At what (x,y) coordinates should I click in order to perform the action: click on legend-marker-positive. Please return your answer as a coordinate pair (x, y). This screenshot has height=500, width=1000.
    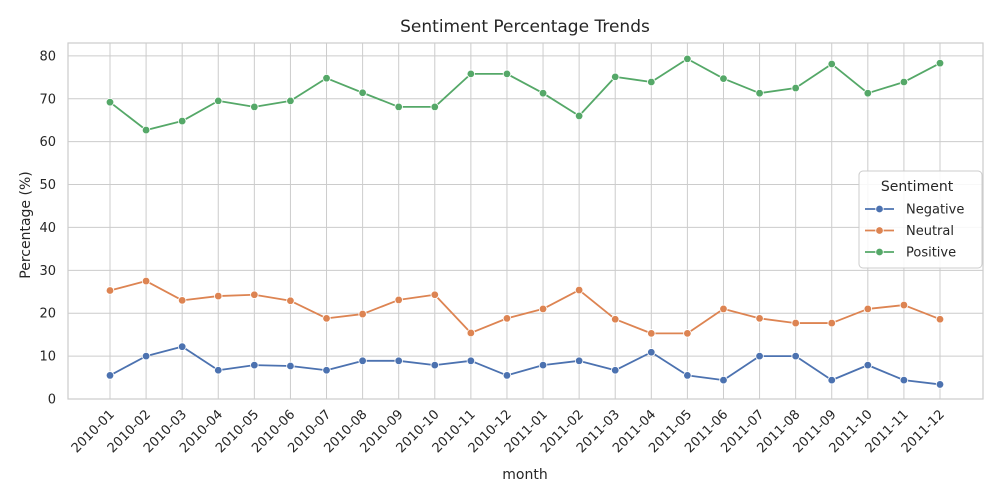
    Looking at the image, I should click on (879, 252).